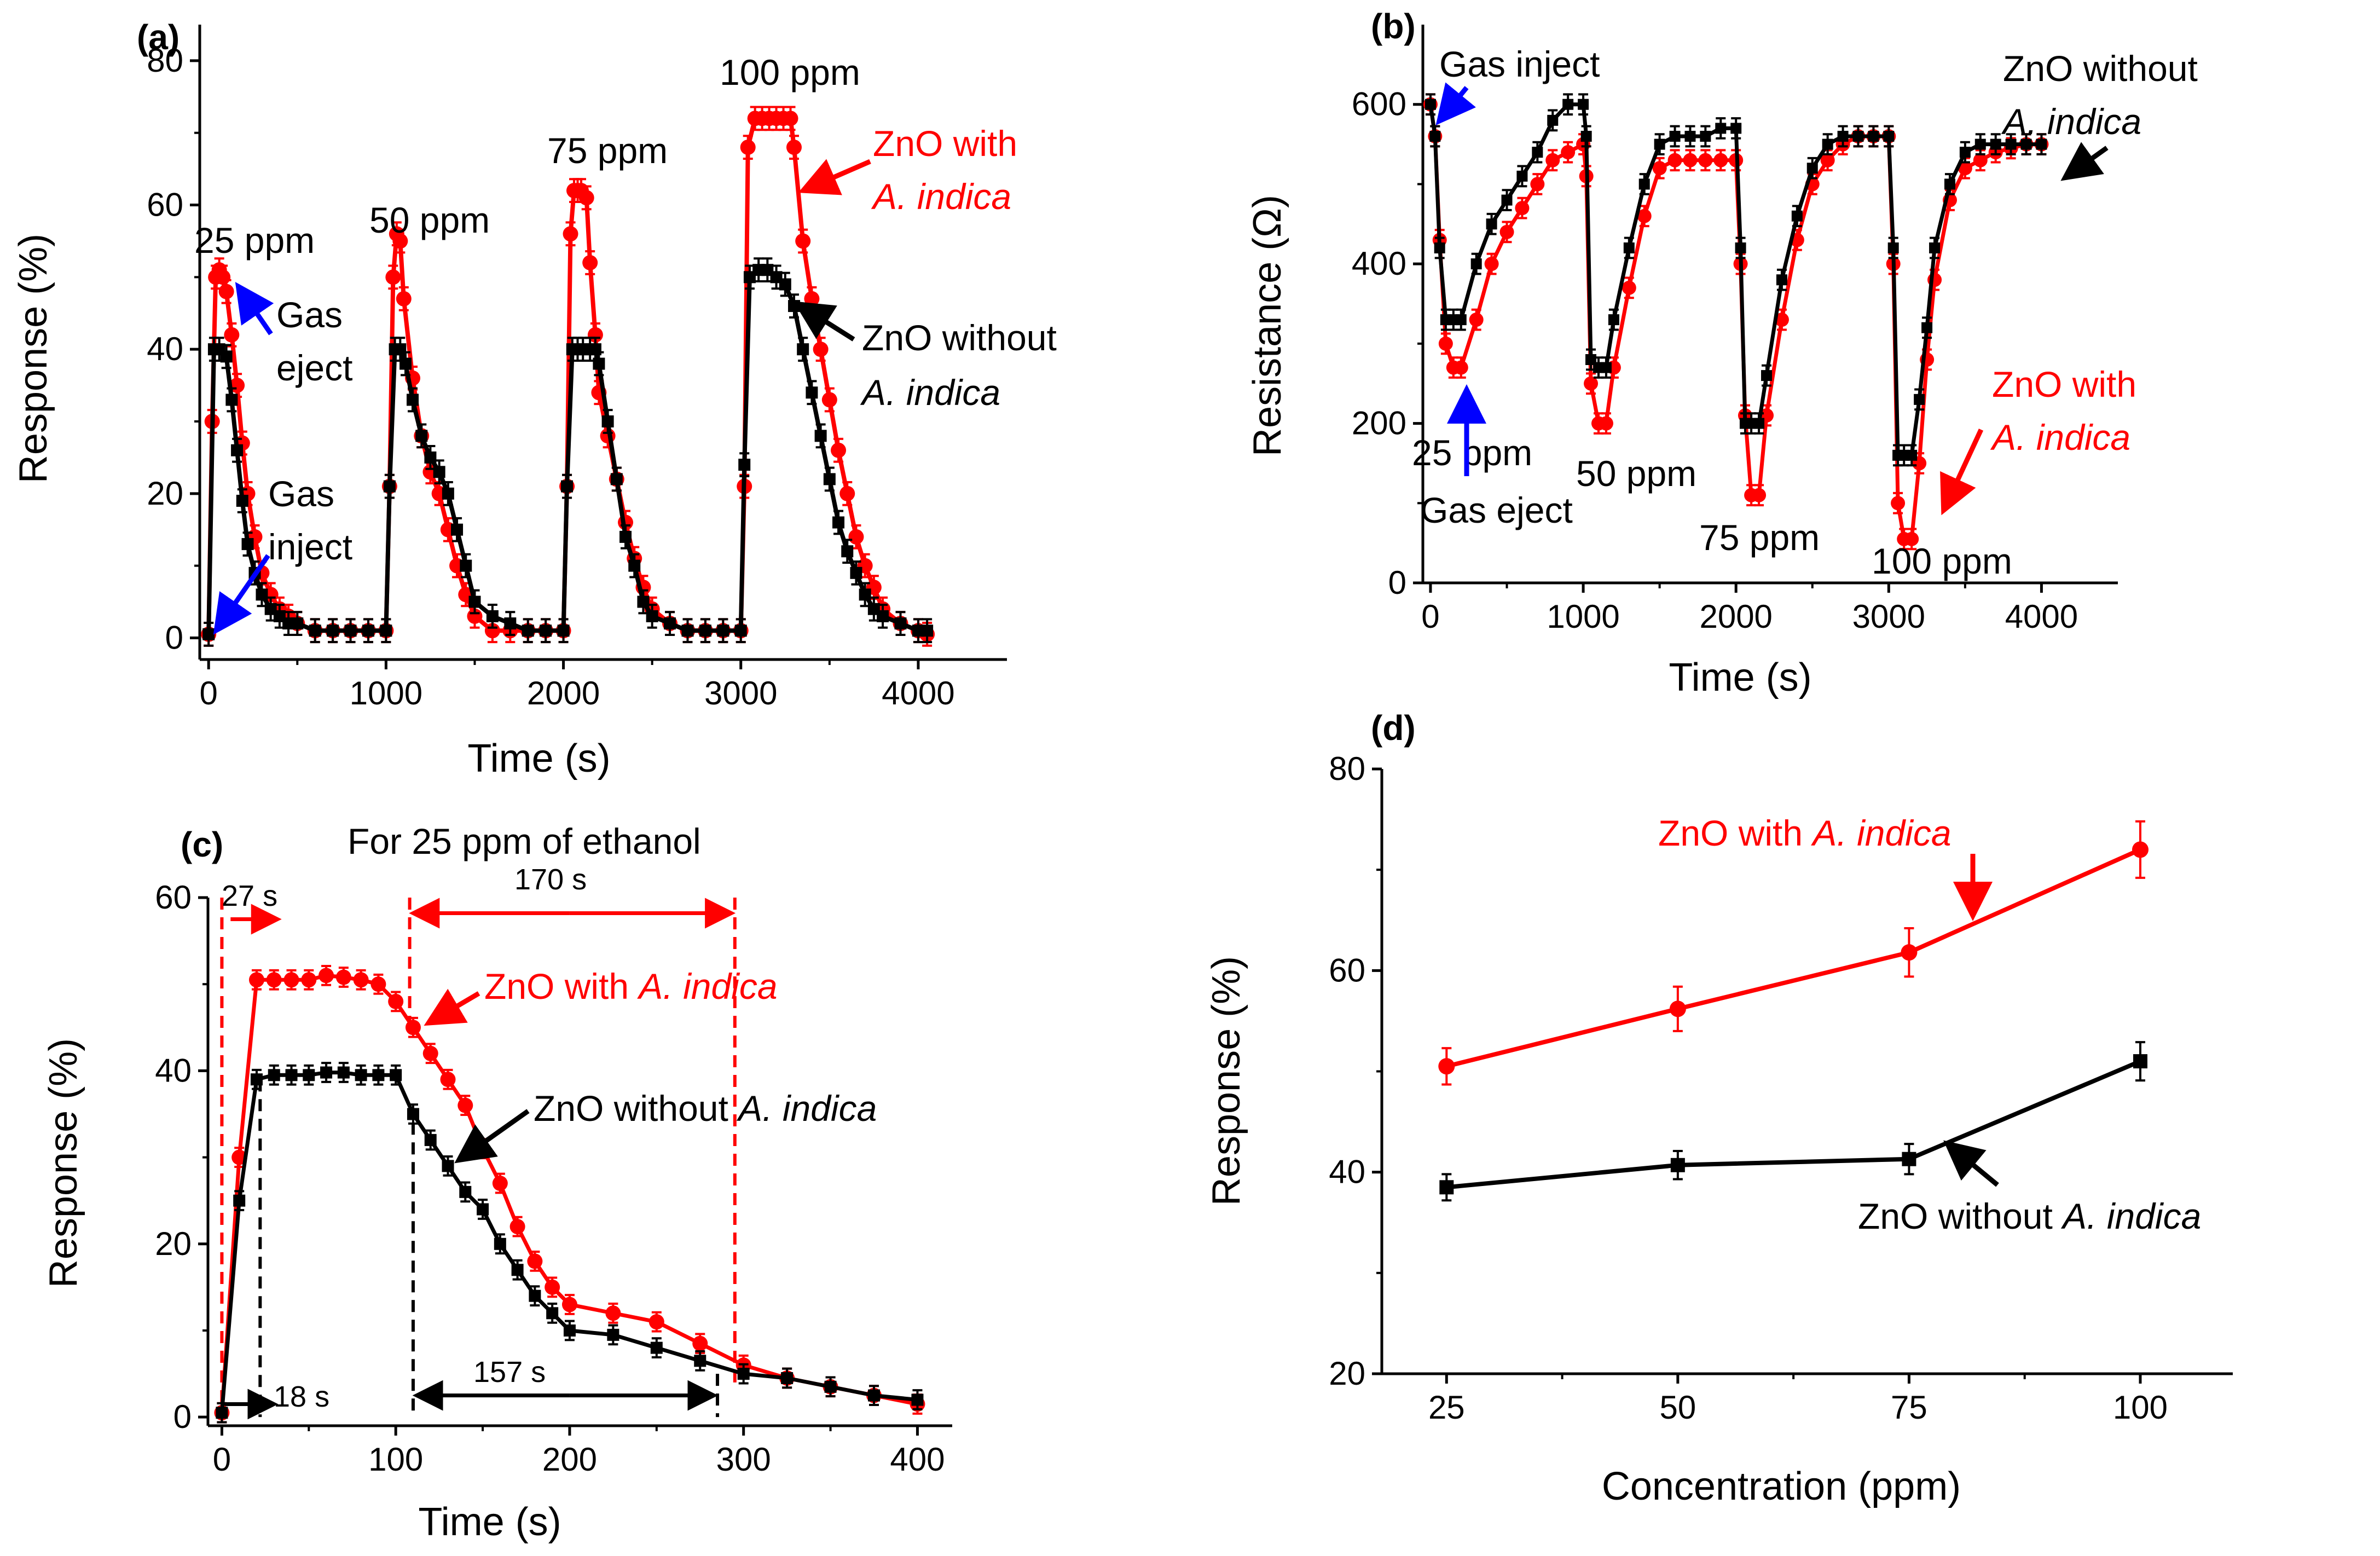 The image size is (2380, 1556). What do you see at coordinates (743, 1459) in the screenshot?
I see `panel-c-x-tick-label: 300` at bounding box center [743, 1459].